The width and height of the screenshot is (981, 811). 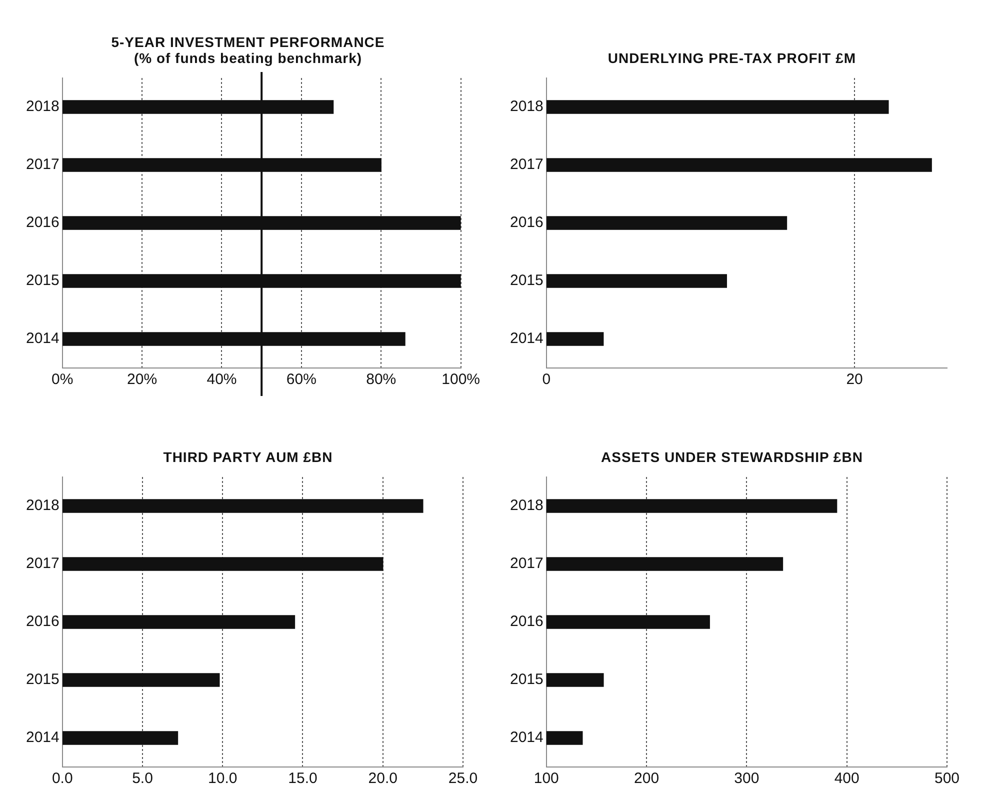 I want to click on chart-title: UNDERLYING PRE-TAX PROFIT £M, so click(x=732, y=57).